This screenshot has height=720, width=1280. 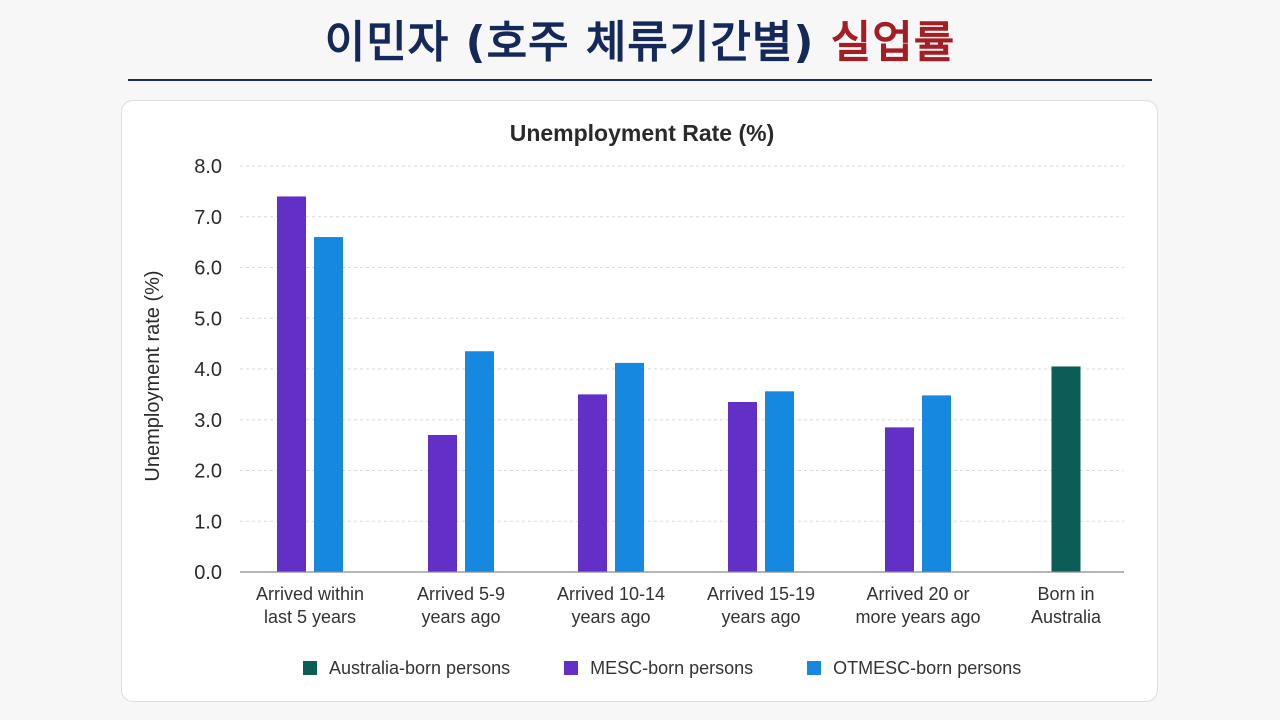 I want to click on legend-label: MESC-born persons, so click(x=672, y=667).